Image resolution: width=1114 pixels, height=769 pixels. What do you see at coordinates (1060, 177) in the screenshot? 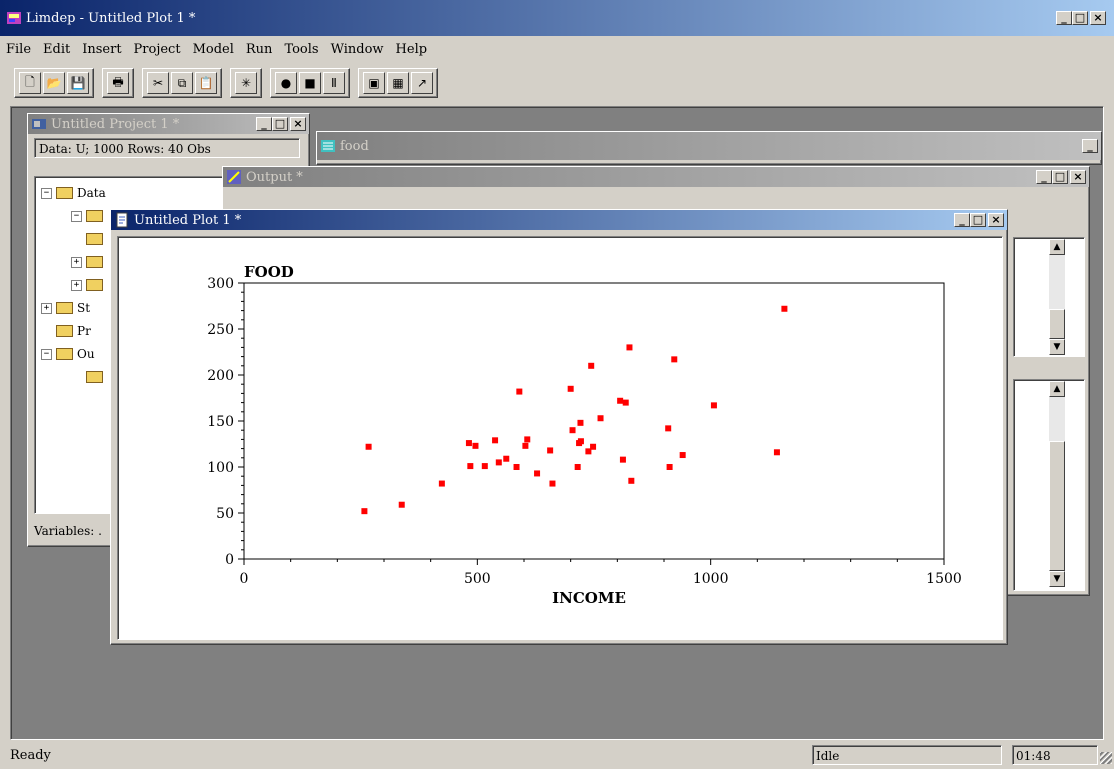
I see `output-maximize-button: □` at bounding box center [1060, 177].